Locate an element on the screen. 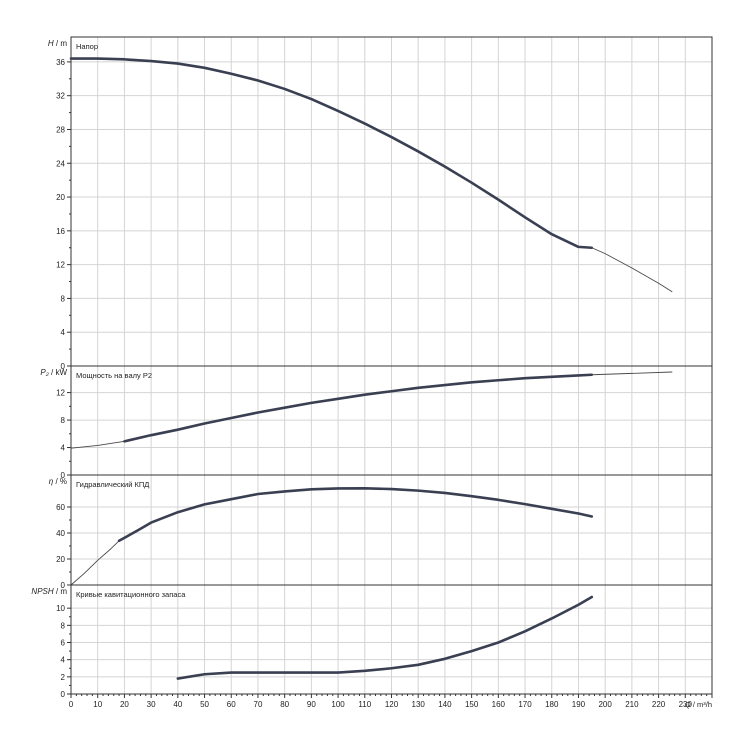  x-tick-label: 0 is located at coordinates (71, 704).